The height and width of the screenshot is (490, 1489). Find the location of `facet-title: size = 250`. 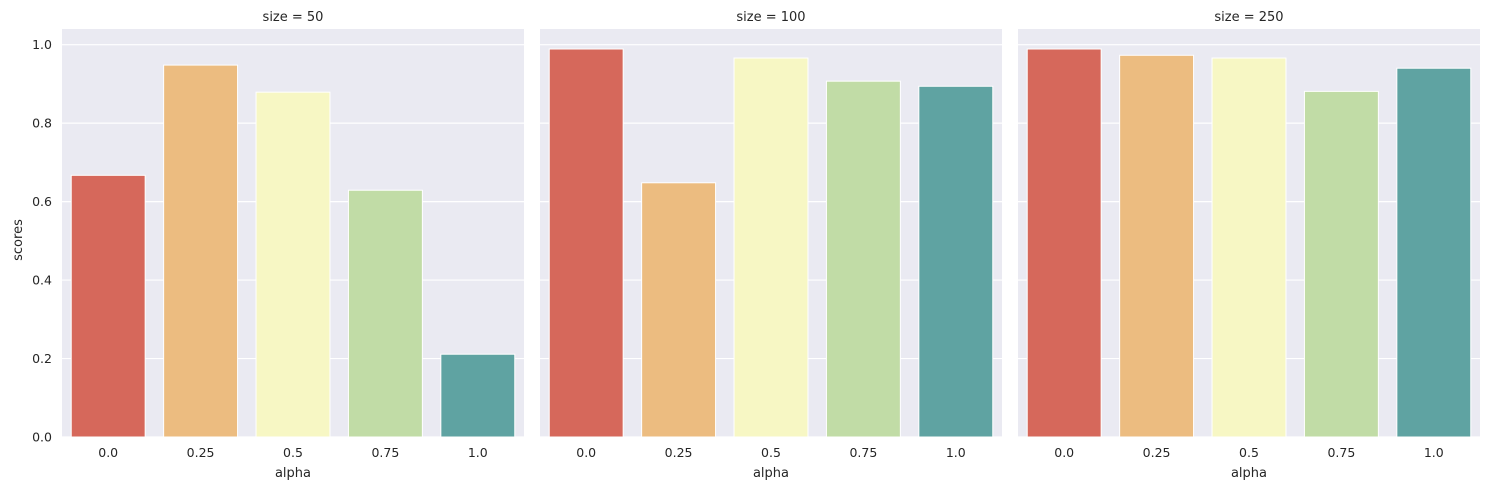

facet-title: size = 250 is located at coordinates (1248, 17).